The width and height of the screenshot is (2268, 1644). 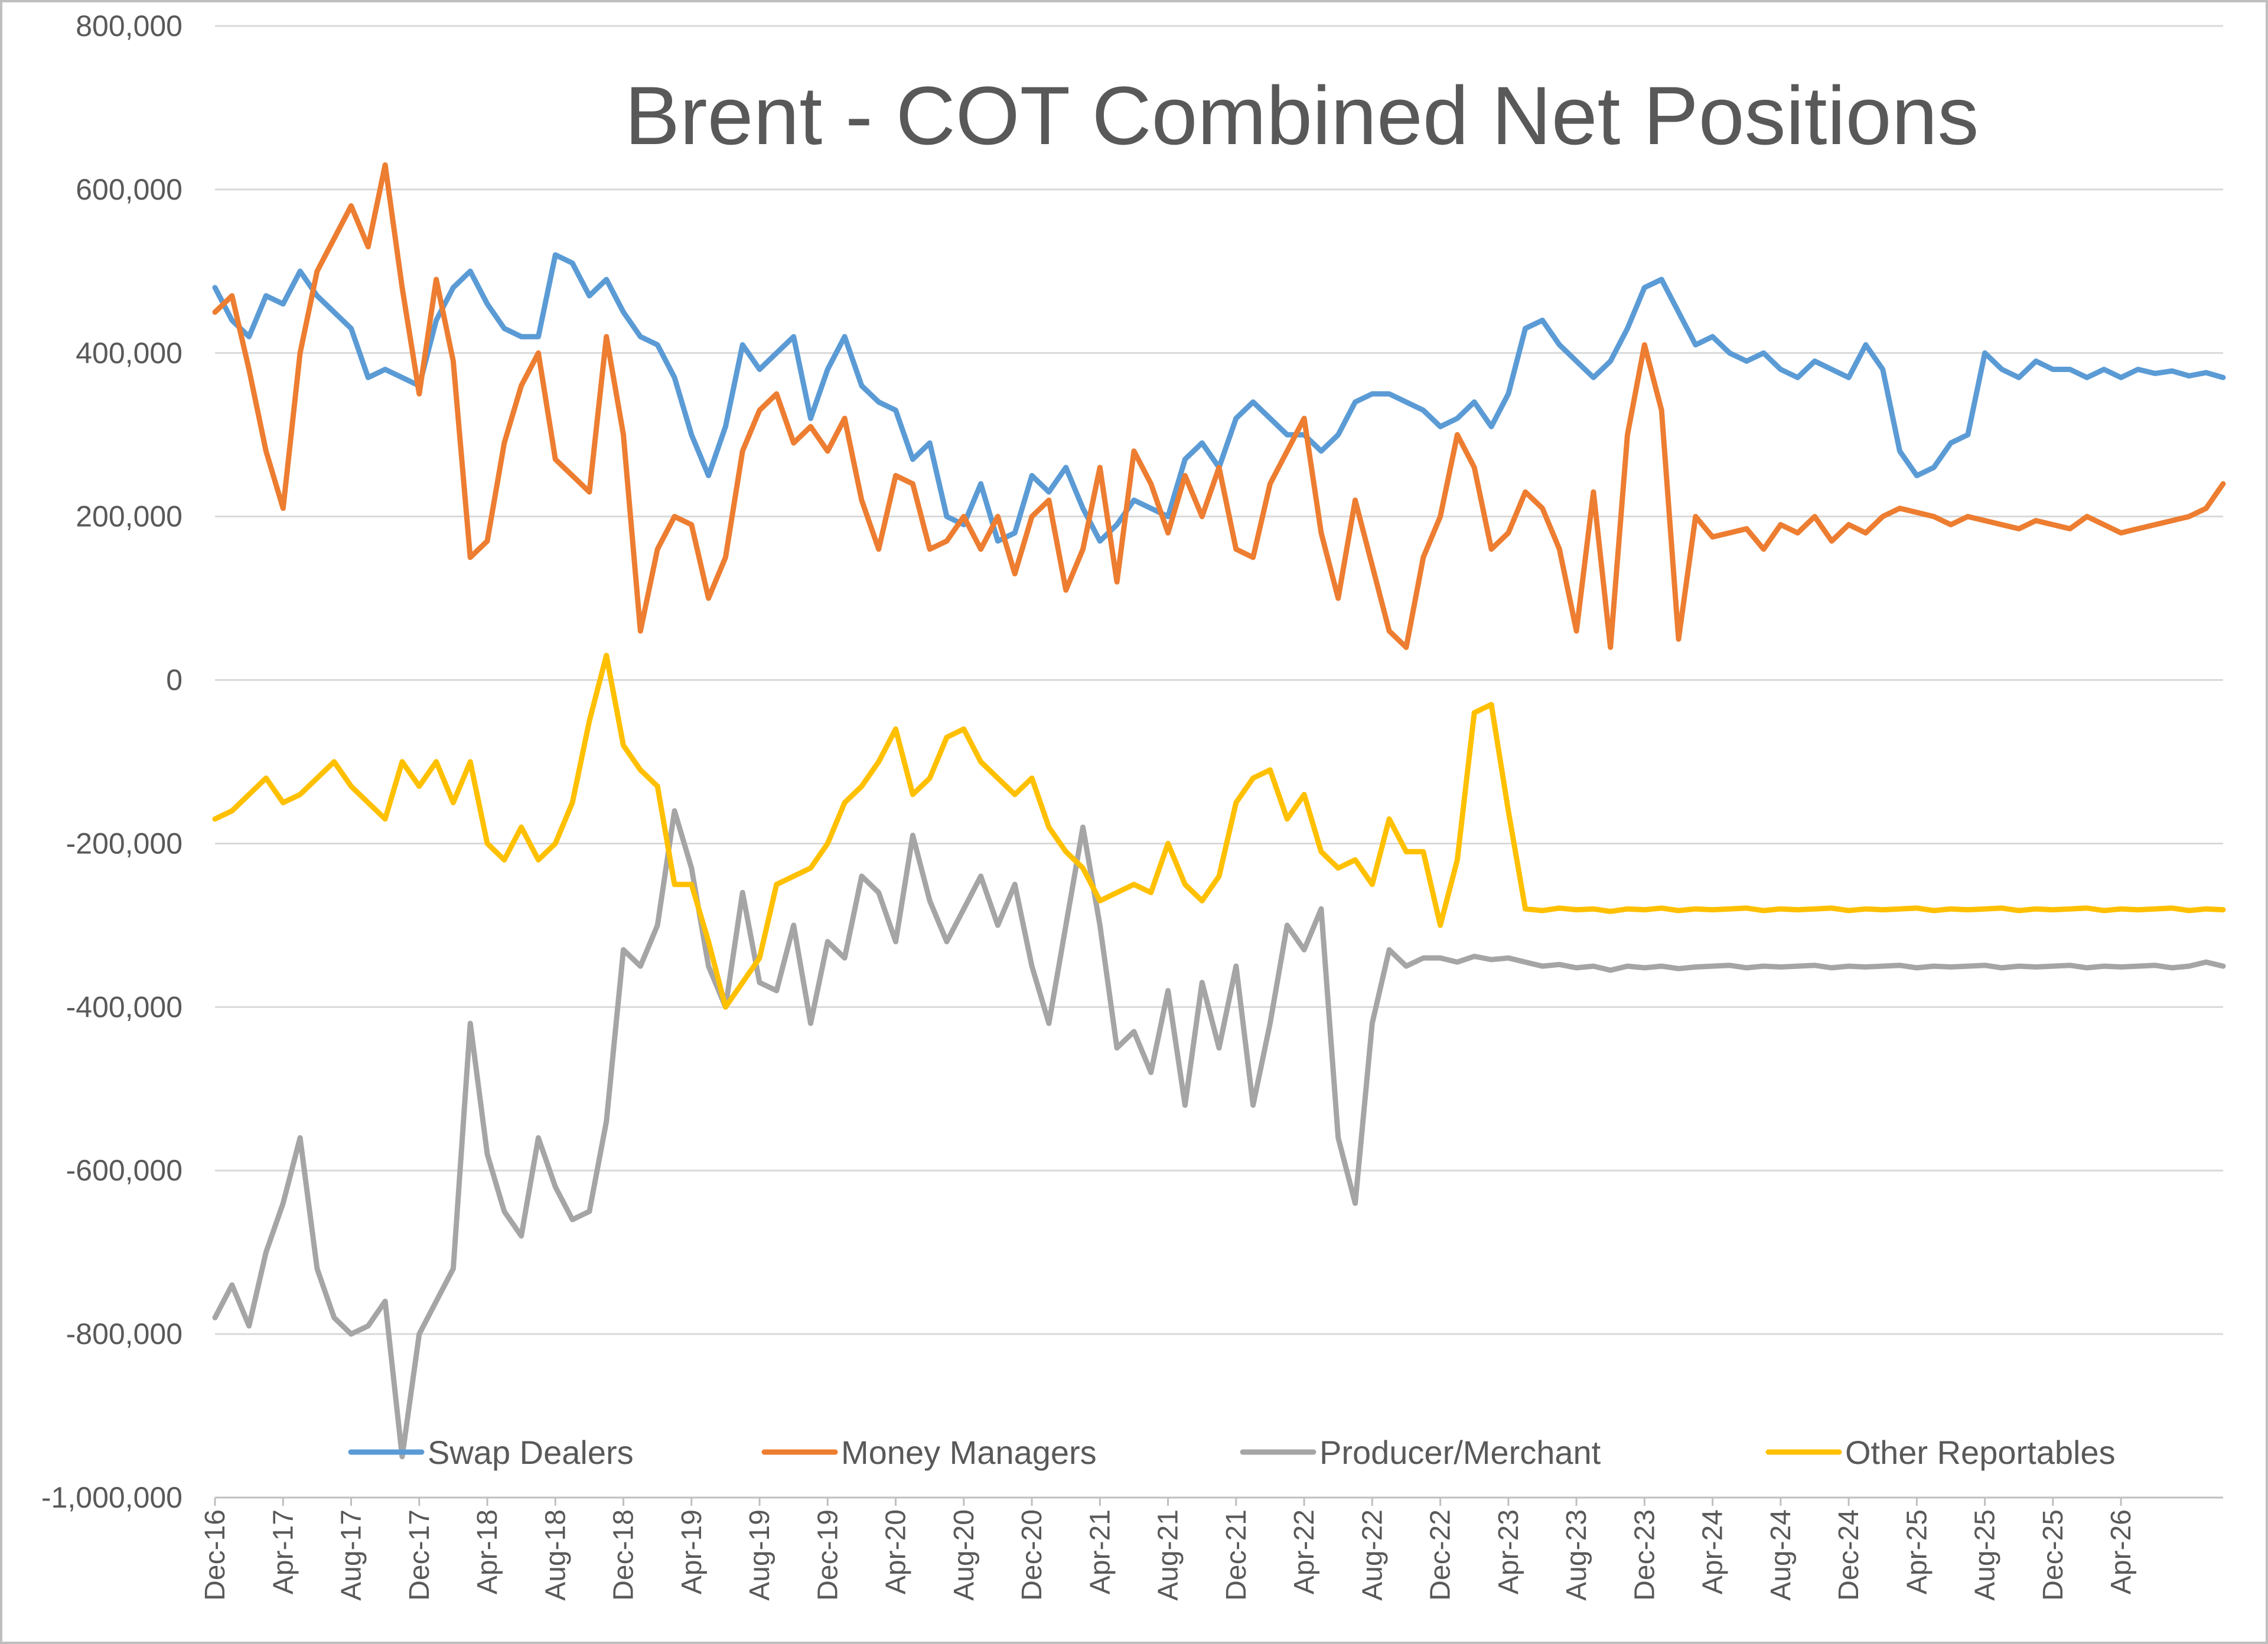 What do you see at coordinates (531, 1452) in the screenshot?
I see `legend-label: Swap Dealers` at bounding box center [531, 1452].